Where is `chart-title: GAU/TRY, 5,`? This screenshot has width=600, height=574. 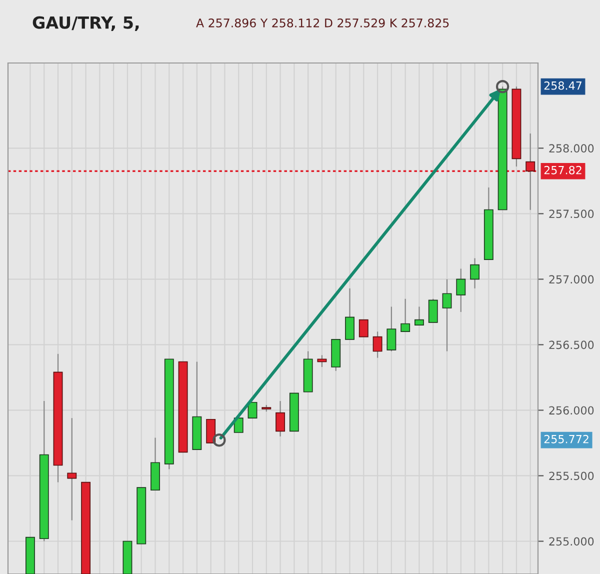
chart-title: GAU/TRY, 5, is located at coordinates (85, 23).